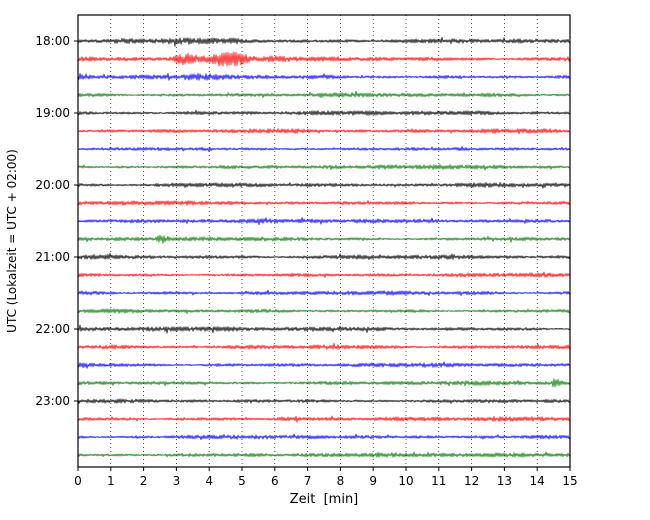 This screenshot has height=520, width=650. What do you see at coordinates (324, 59) in the screenshot?
I see `trace-18:15` at bounding box center [324, 59].